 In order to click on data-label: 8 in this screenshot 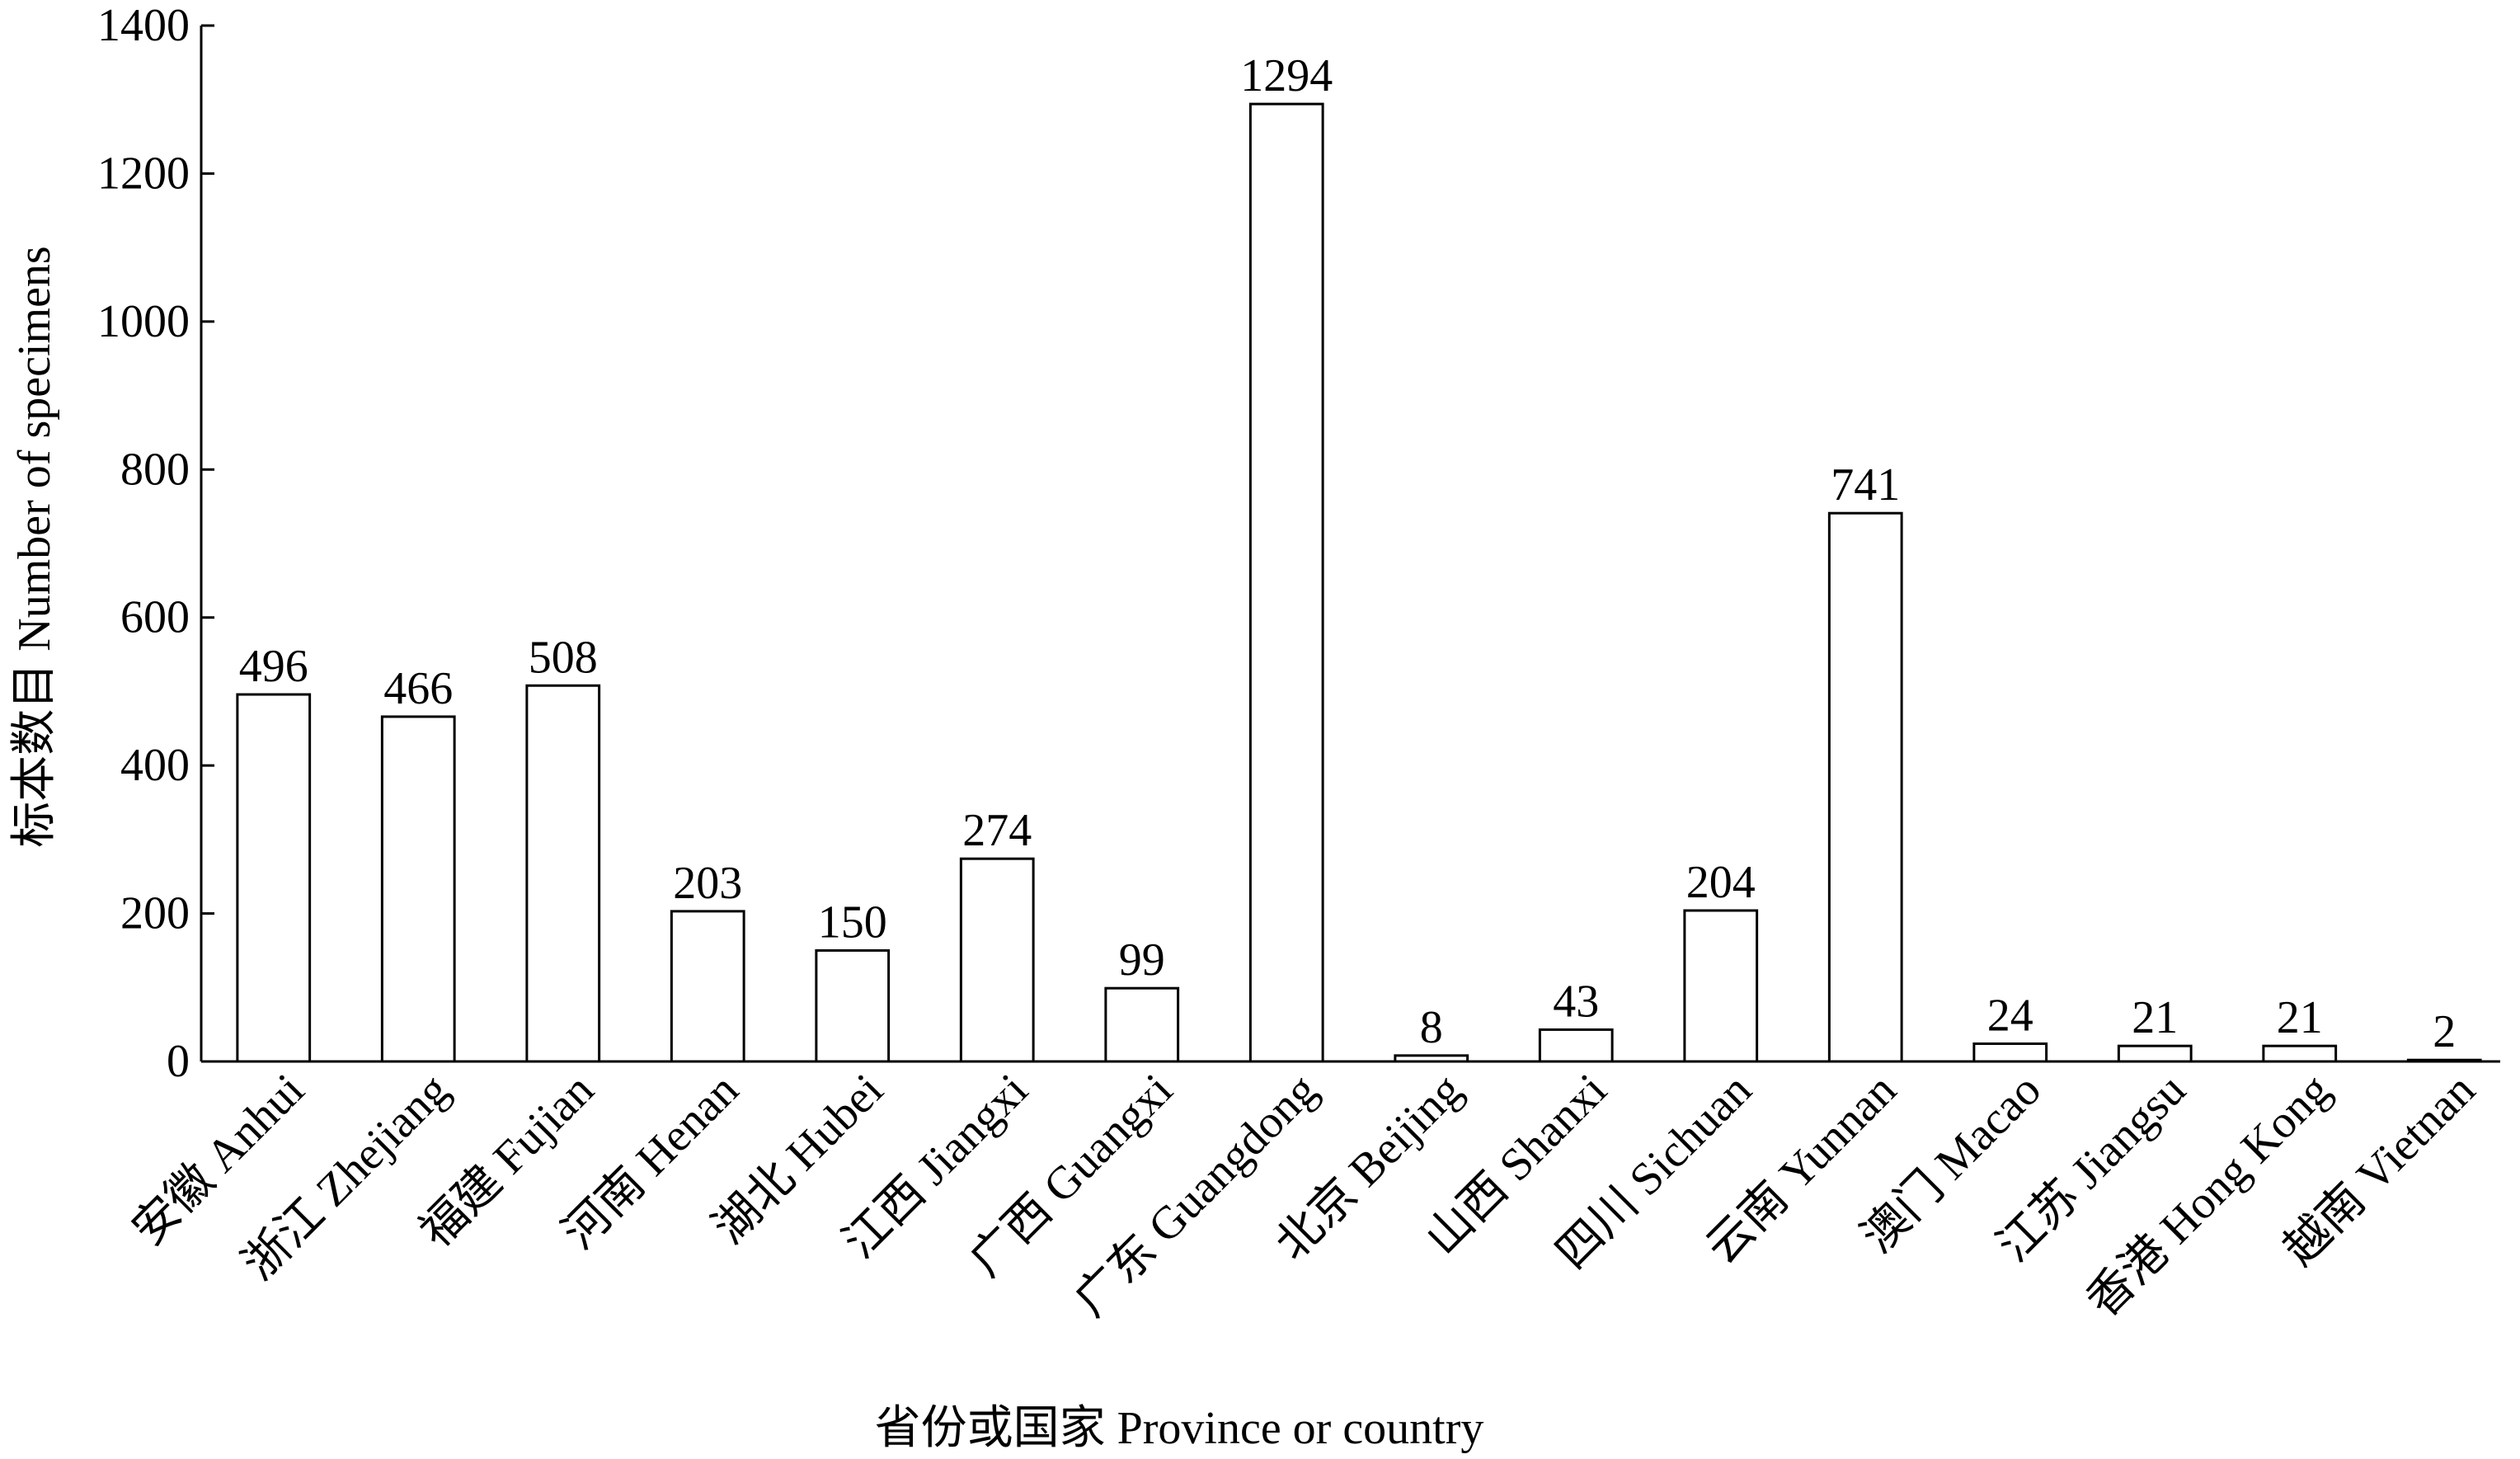, I will do `click(1431, 1027)`.